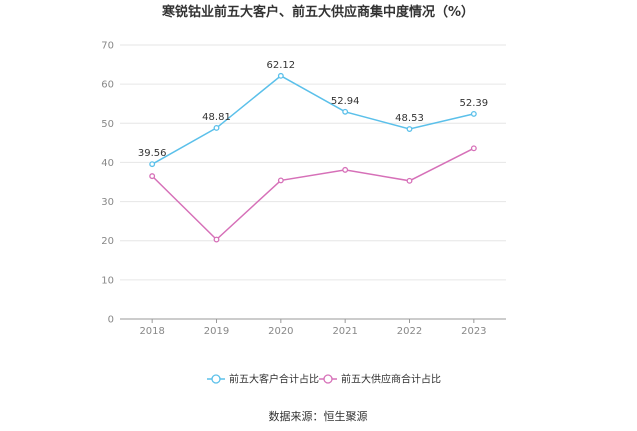 This screenshot has width=637, height=431. I want to click on y-tick-label: 20, so click(107, 241).